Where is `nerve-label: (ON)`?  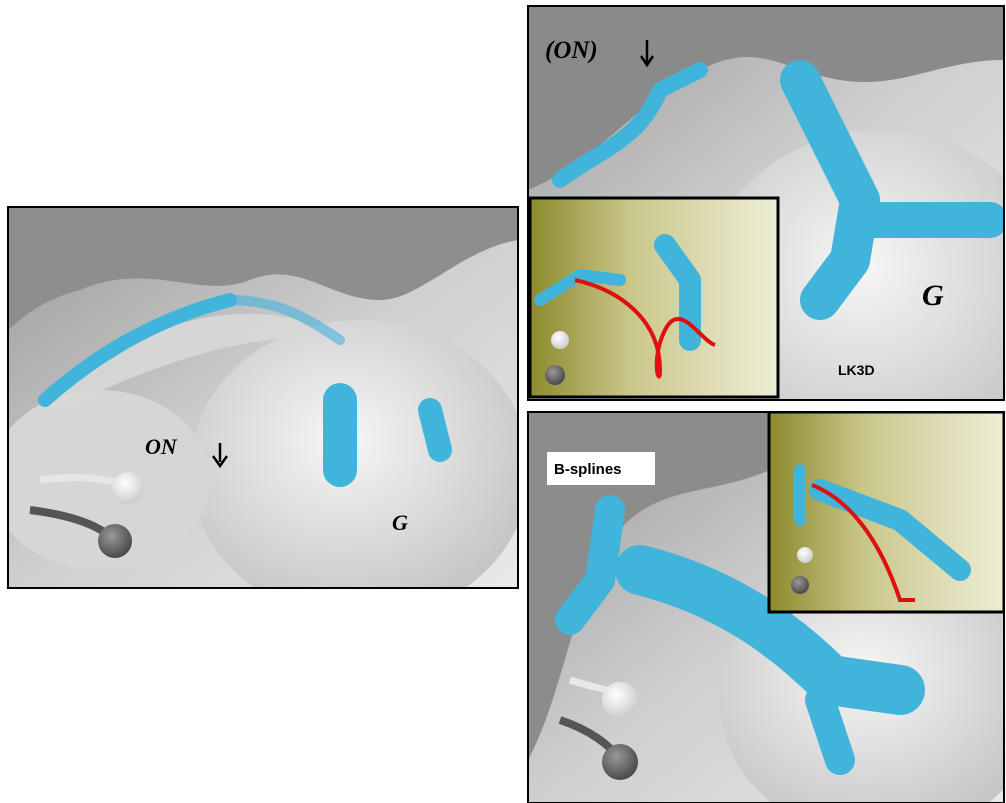 nerve-label: (ON) is located at coordinates (571, 50).